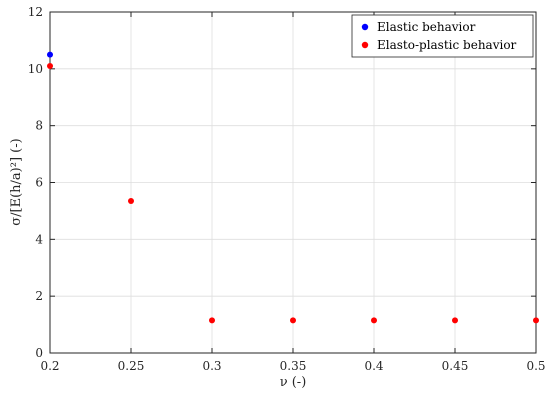 This screenshot has width=550, height=402. Describe the element at coordinates (426, 27) in the screenshot. I see `legend-label-elastic: Elastic behavior` at that location.